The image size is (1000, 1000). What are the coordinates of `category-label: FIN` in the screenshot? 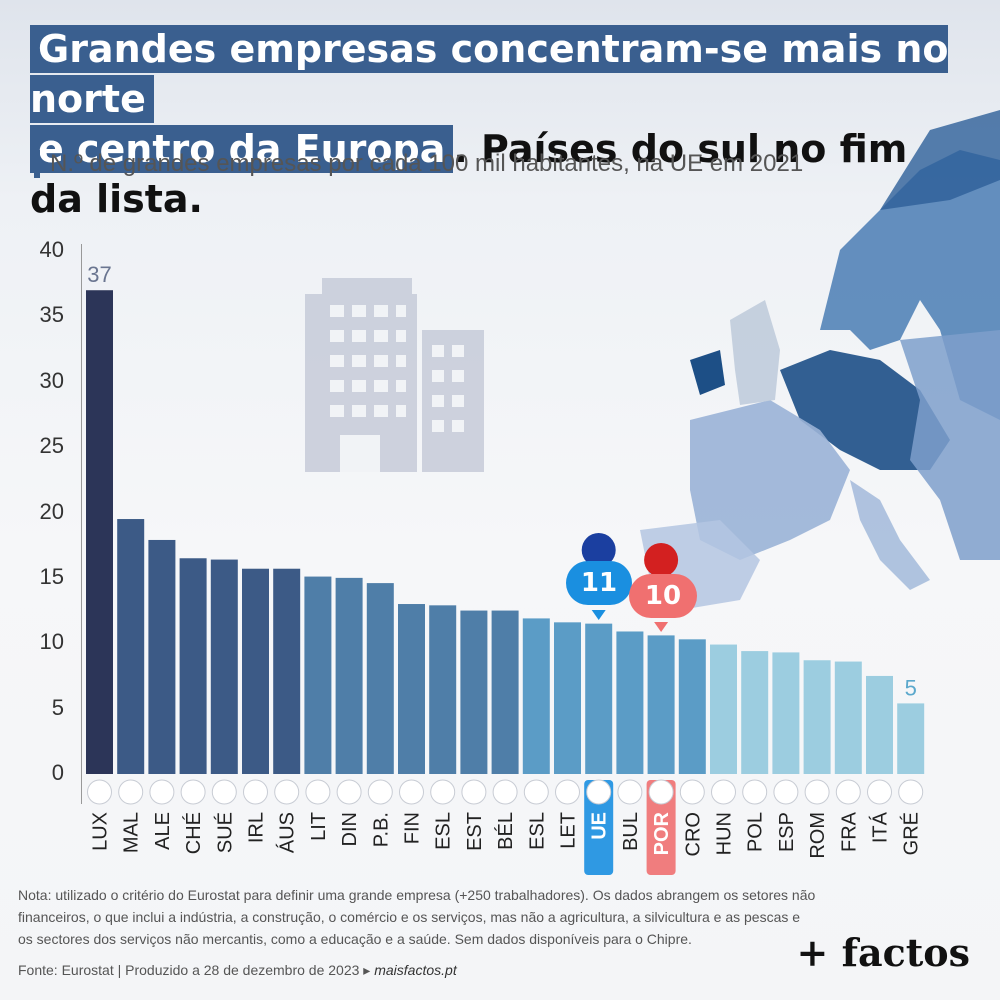 It's located at (413, 828).